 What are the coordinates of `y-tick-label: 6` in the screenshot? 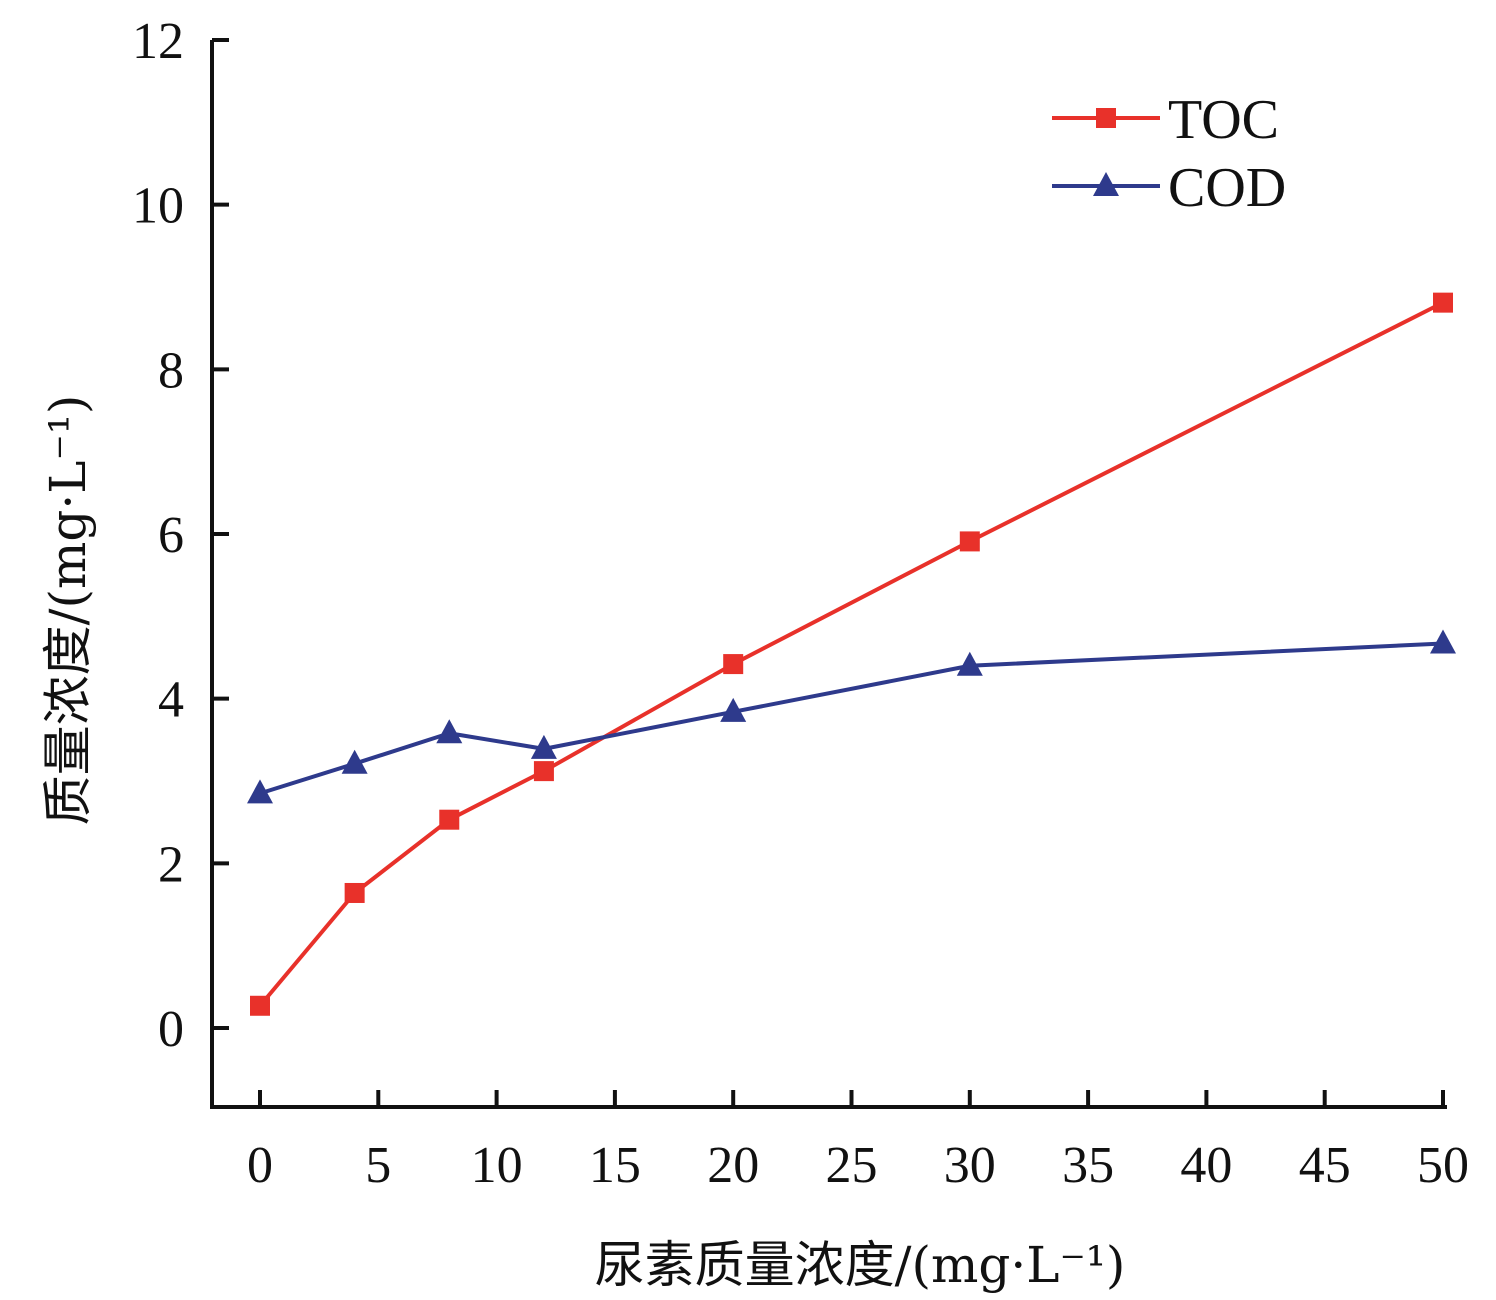 It's located at (171, 535).